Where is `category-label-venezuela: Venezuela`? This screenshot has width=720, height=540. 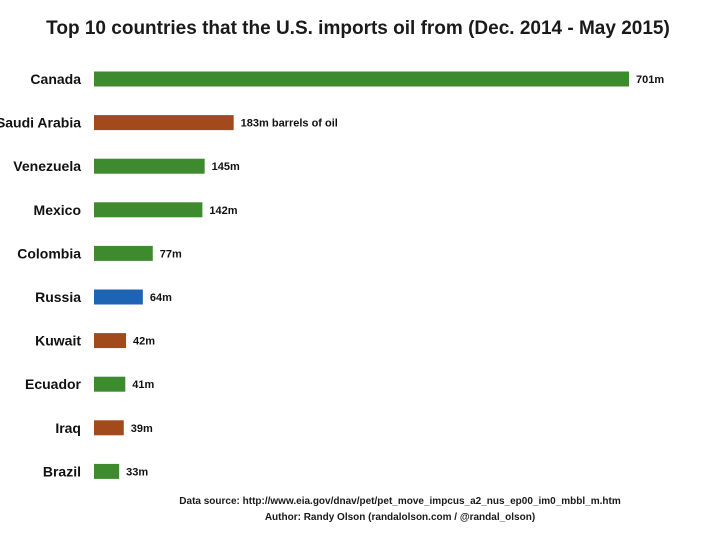 category-label-venezuela: Venezuela is located at coordinates (47, 166).